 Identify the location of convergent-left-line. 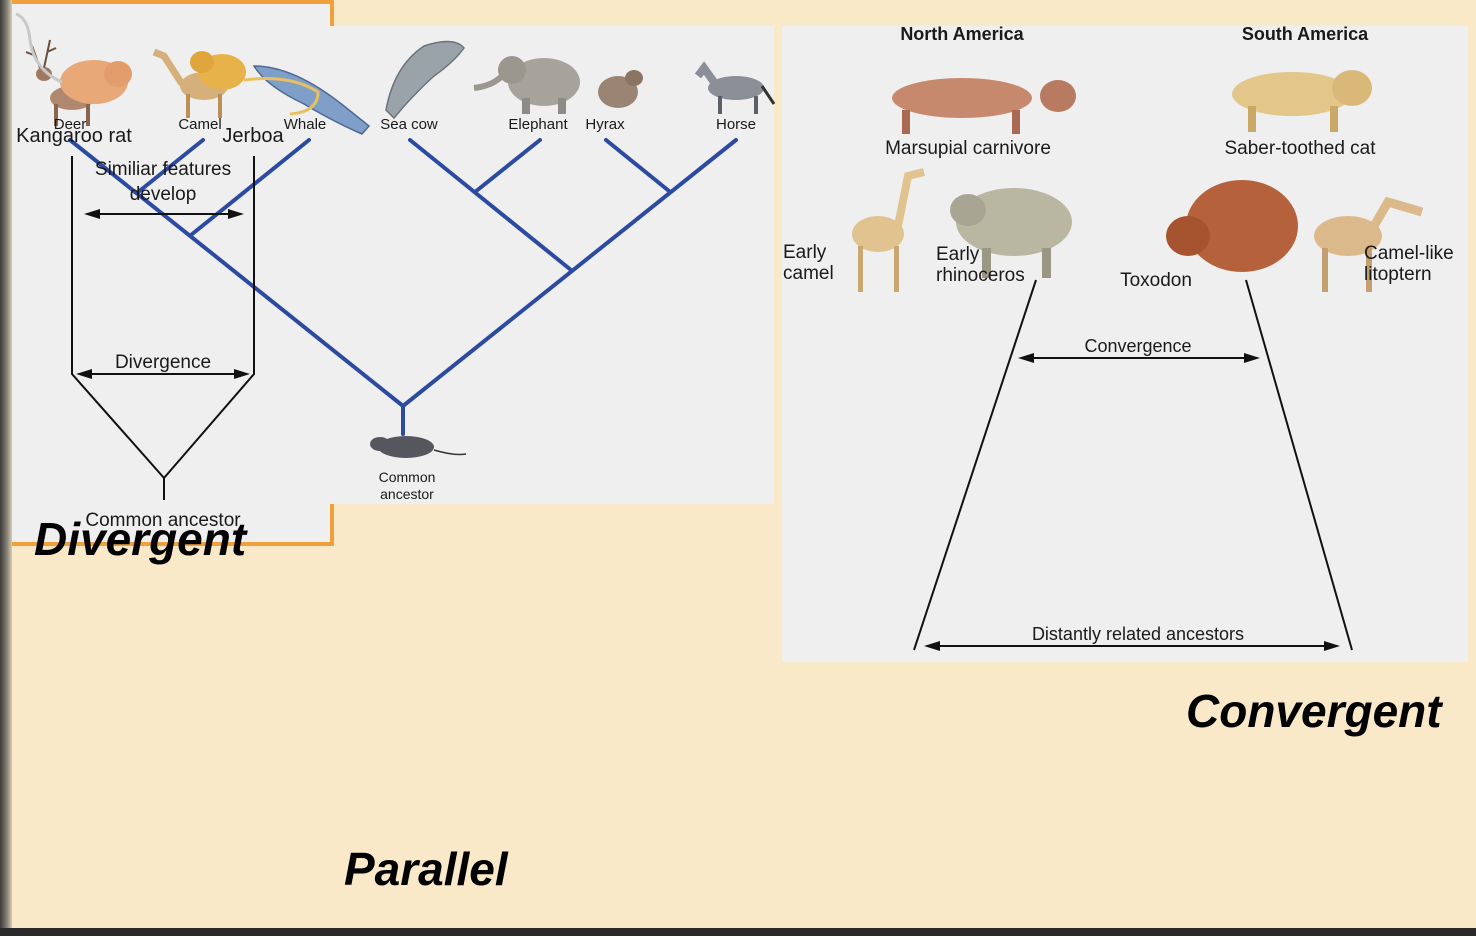
(975, 465).